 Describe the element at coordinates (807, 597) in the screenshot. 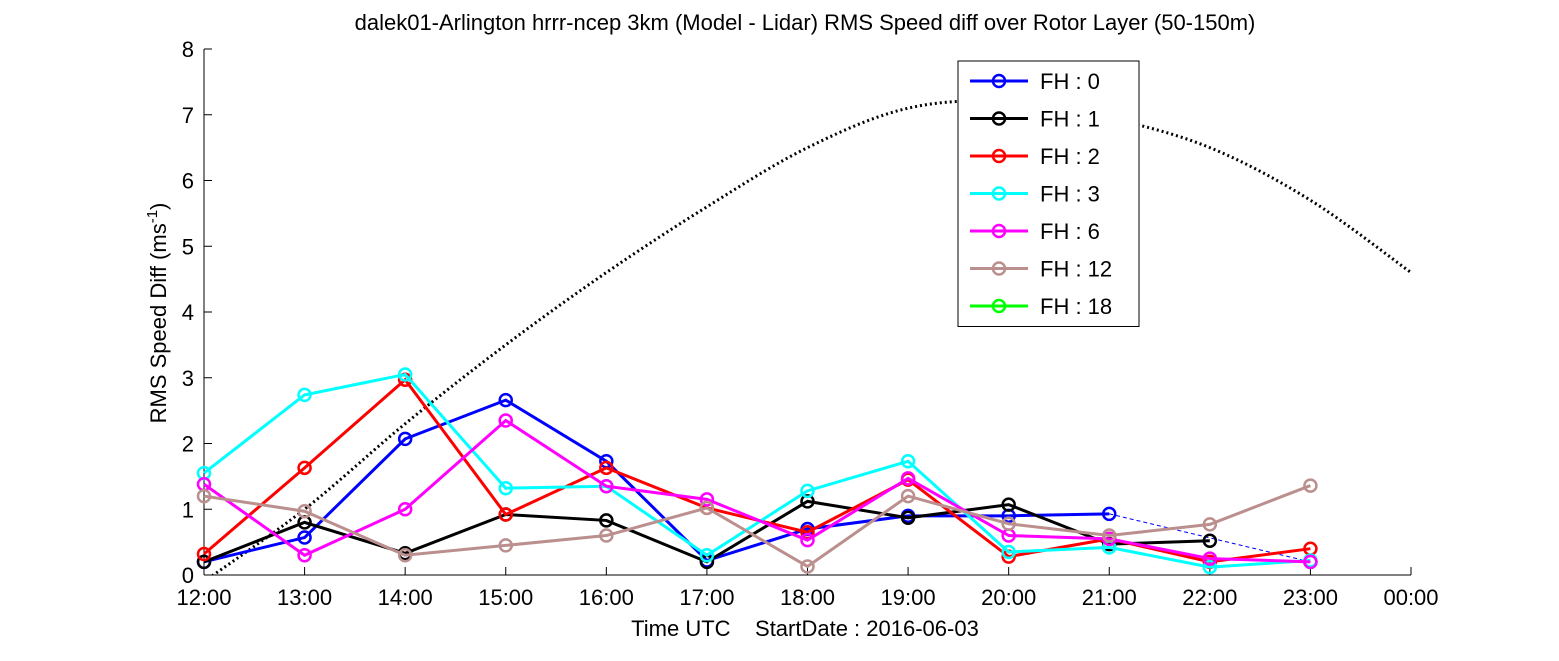

I see `x-tick-label: 18:00` at that location.